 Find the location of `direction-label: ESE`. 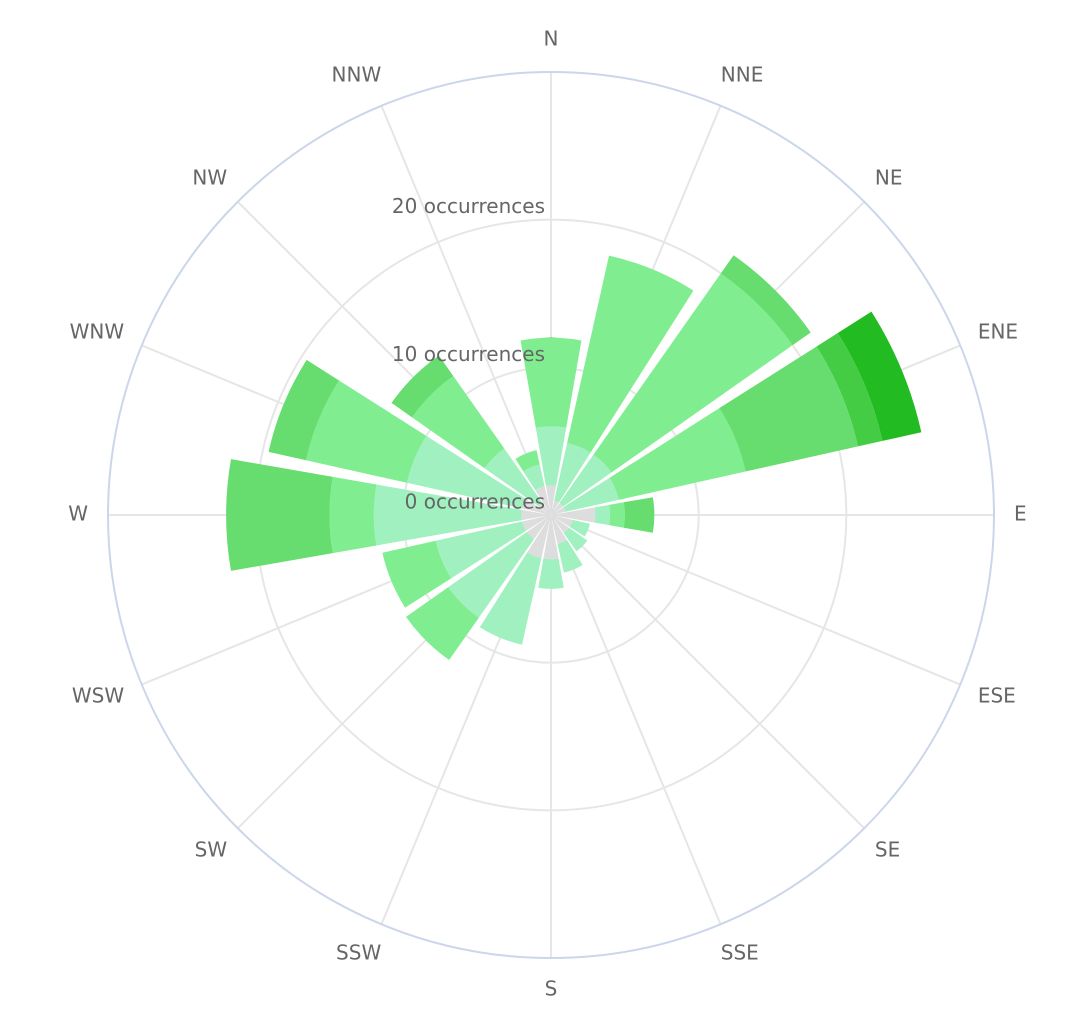

direction-label: ESE is located at coordinates (997, 695).